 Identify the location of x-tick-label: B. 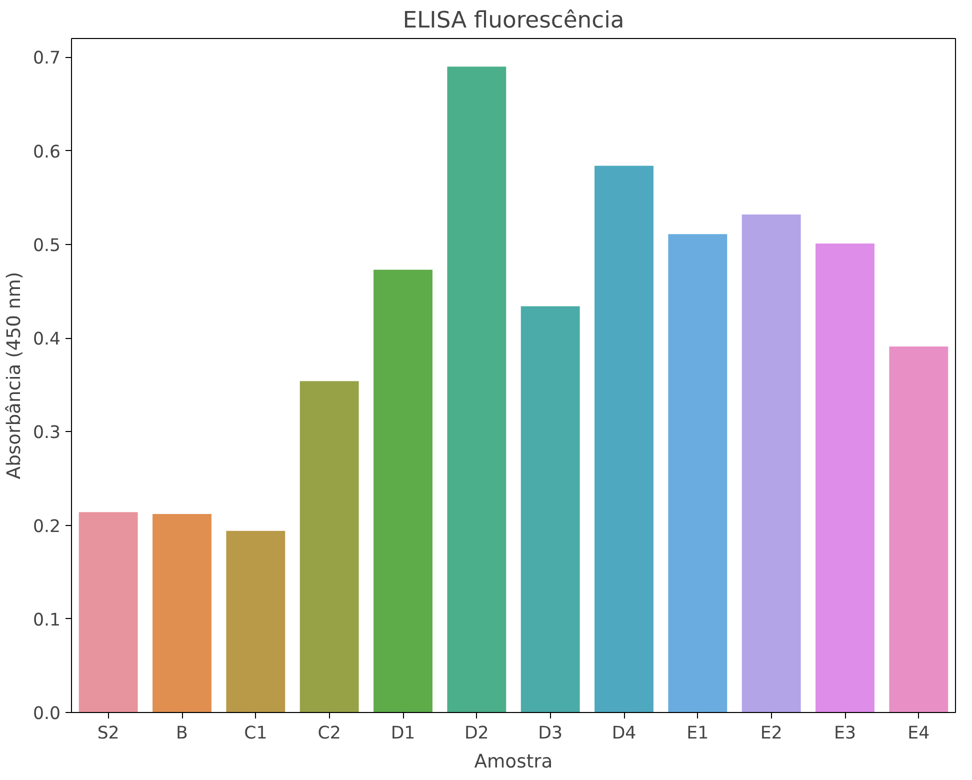
(182, 734).